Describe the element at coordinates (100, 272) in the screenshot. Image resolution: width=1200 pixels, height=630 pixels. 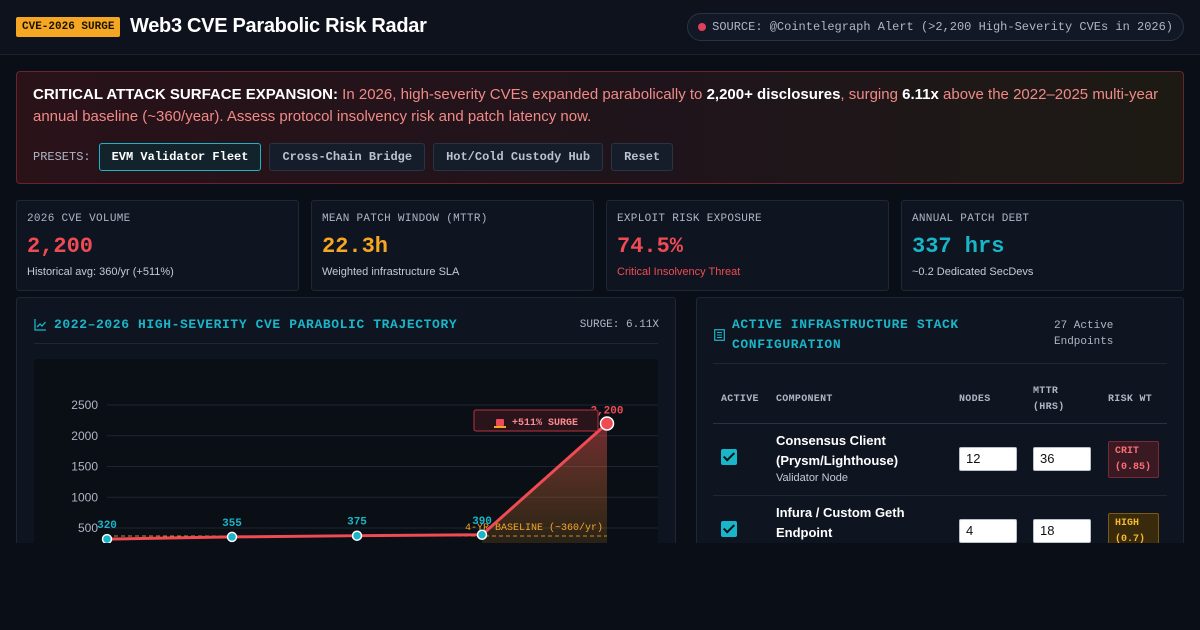
I see `kpi-sub: Historical avg: 360/yr (+511%)` at that location.